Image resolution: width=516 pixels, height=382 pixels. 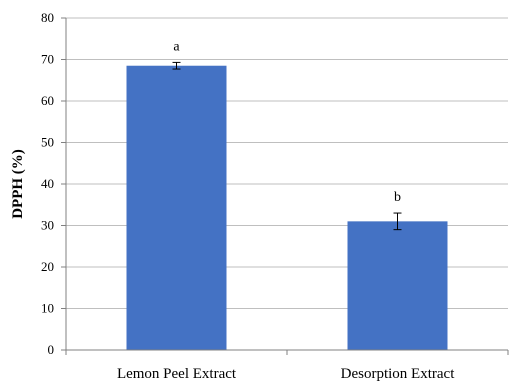 I want to click on y-tick-label: 70, so click(x=47, y=59).